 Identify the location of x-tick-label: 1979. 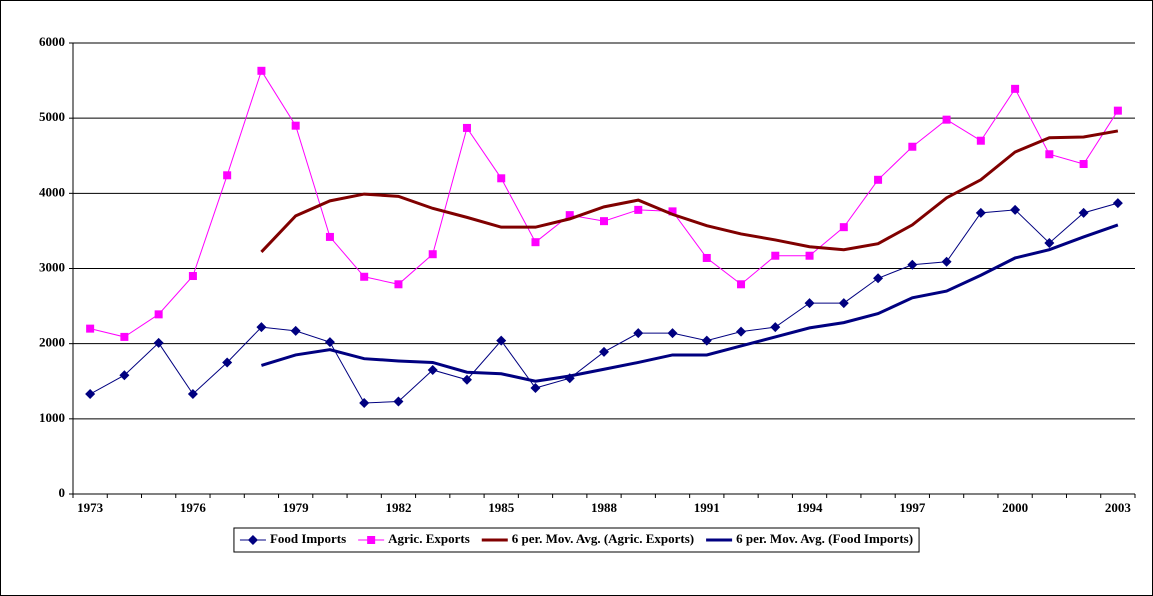
(296, 507).